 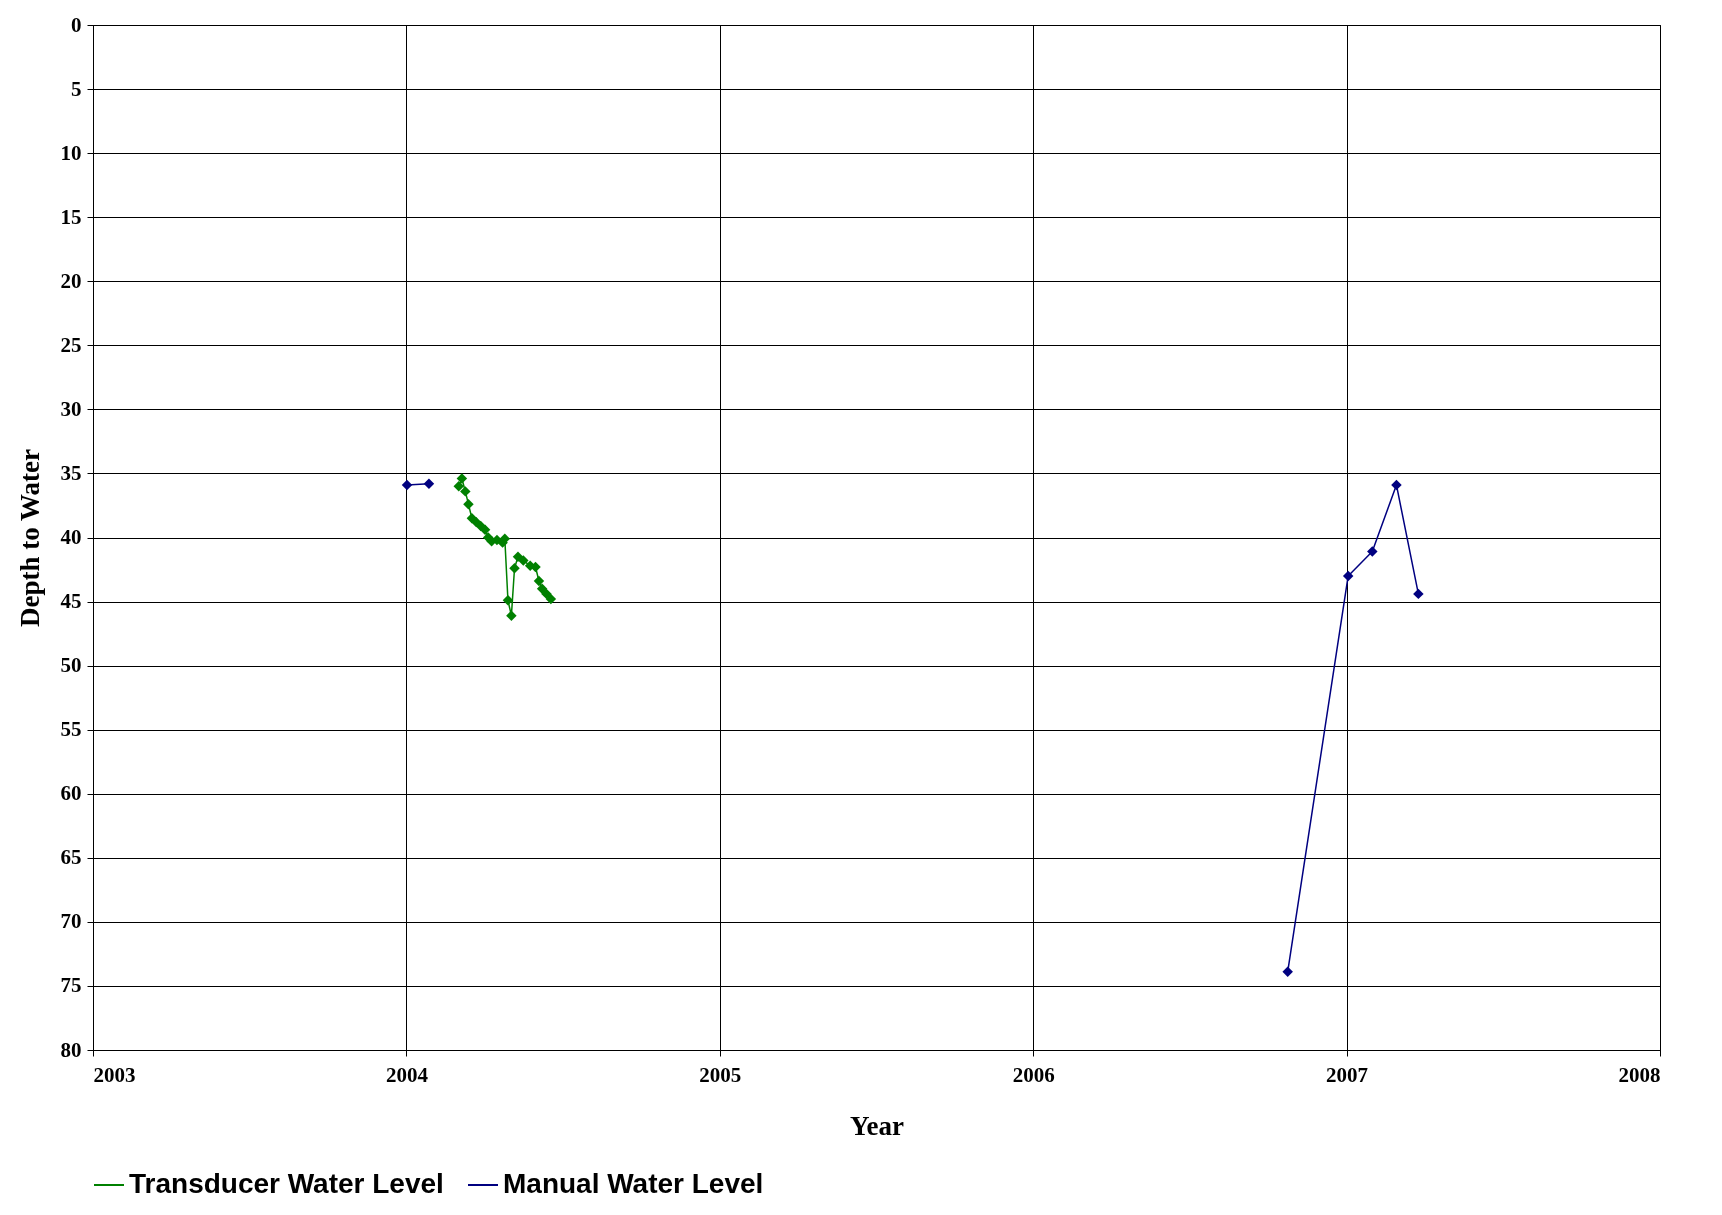 What do you see at coordinates (1033, 1074) in the screenshot?
I see `x-tick-label: 2006` at bounding box center [1033, 1074].